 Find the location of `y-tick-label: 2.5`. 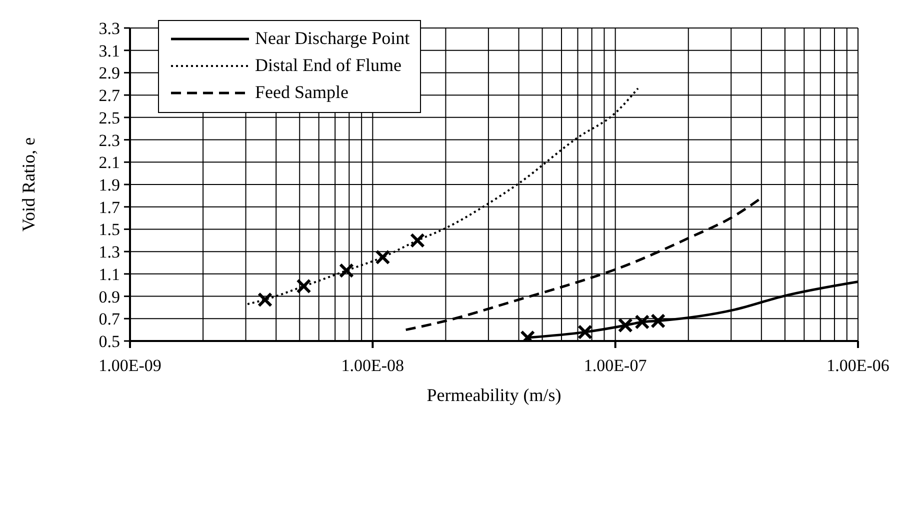

y-tick-label: 2.5 is located at coordinates (109, 118).